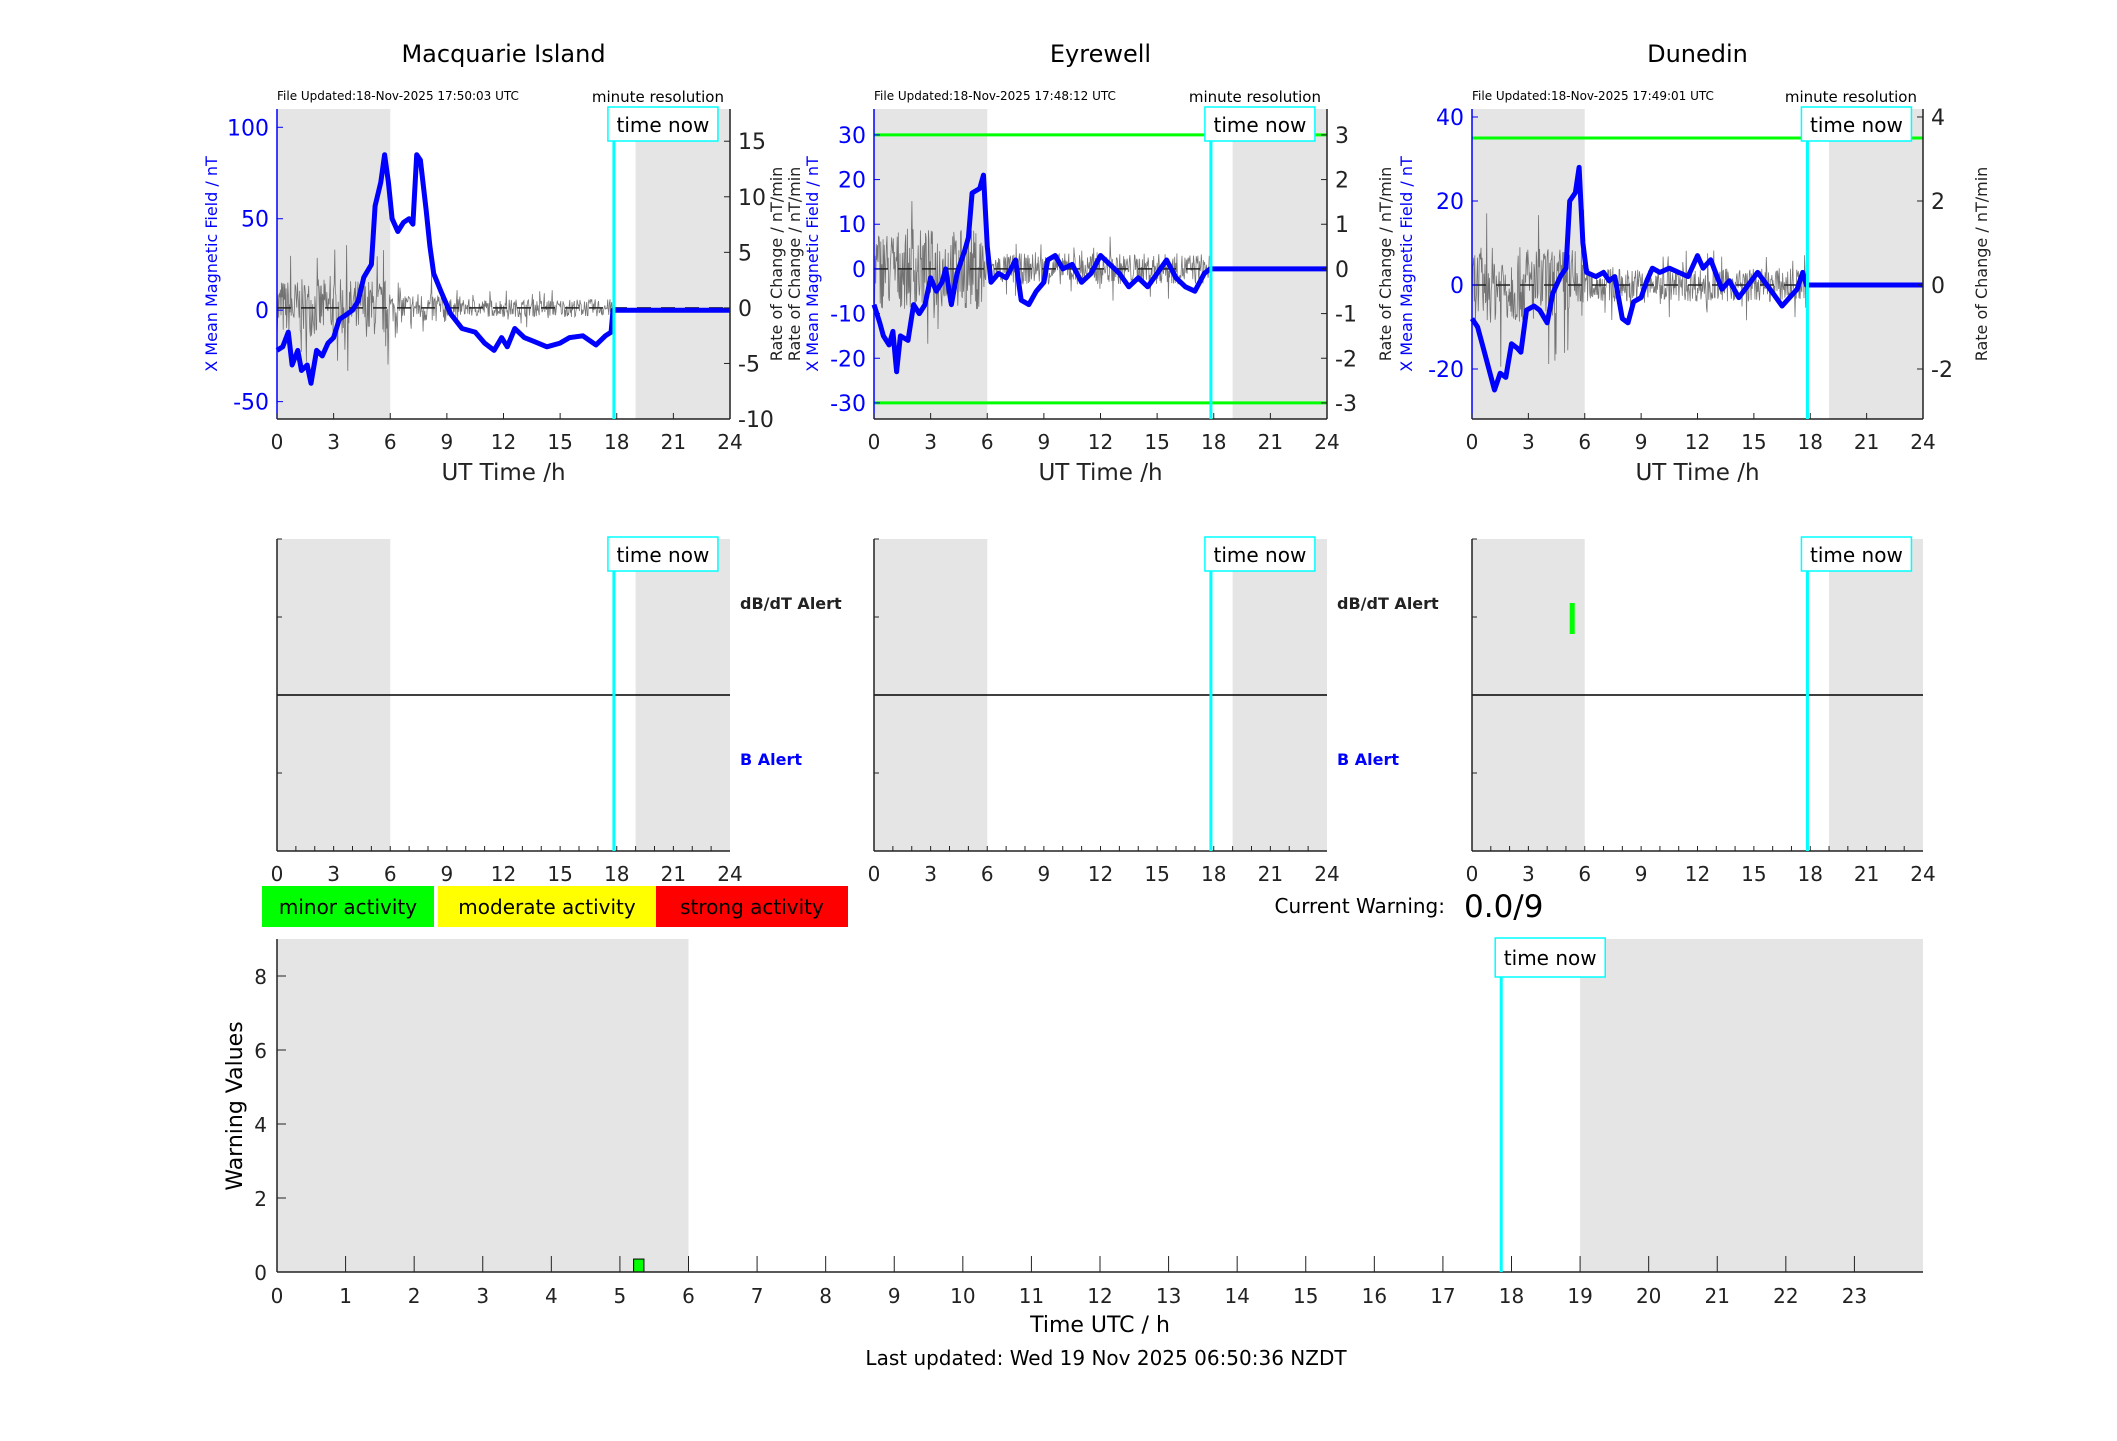 This screenshot has width=2117, height=1441. Describe the element at coordinates (794, 264) in the screenshot. I see `y-axis-label-secondary: Rate of Change / nT/min` at that location.